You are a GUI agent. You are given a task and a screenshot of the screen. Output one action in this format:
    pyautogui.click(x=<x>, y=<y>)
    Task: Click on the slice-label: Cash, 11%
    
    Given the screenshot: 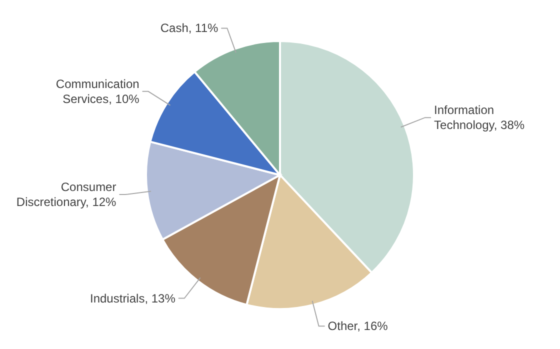 What is the action you would take?
    pyautogui.click(x=189, y=28)
    